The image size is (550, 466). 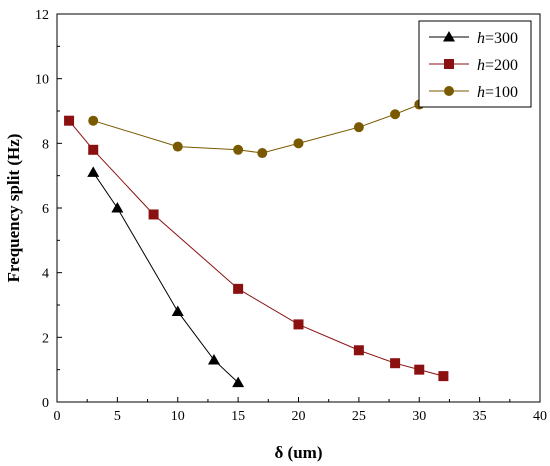 I want to click on y-tick-label: 4, so click(x=45, y=274).